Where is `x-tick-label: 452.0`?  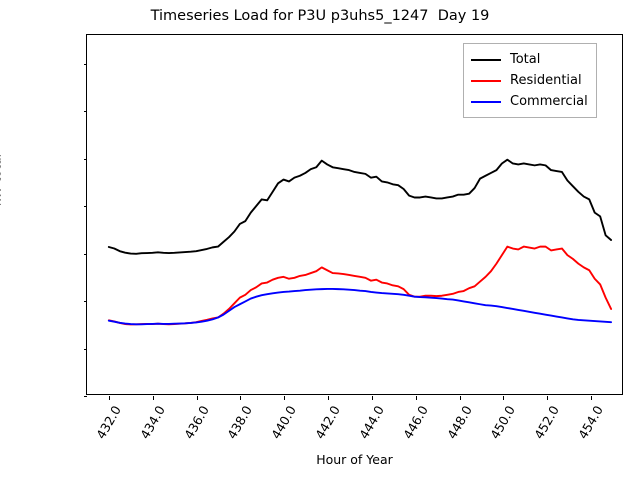 x-tick-label: 452.0 is located at coordinates (547, 422).